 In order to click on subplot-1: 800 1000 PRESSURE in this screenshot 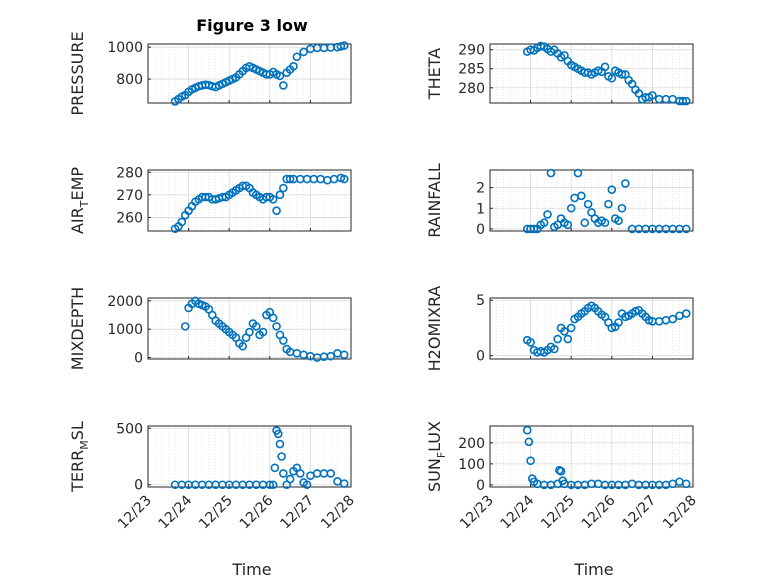, I will do `click(210, 73)`.